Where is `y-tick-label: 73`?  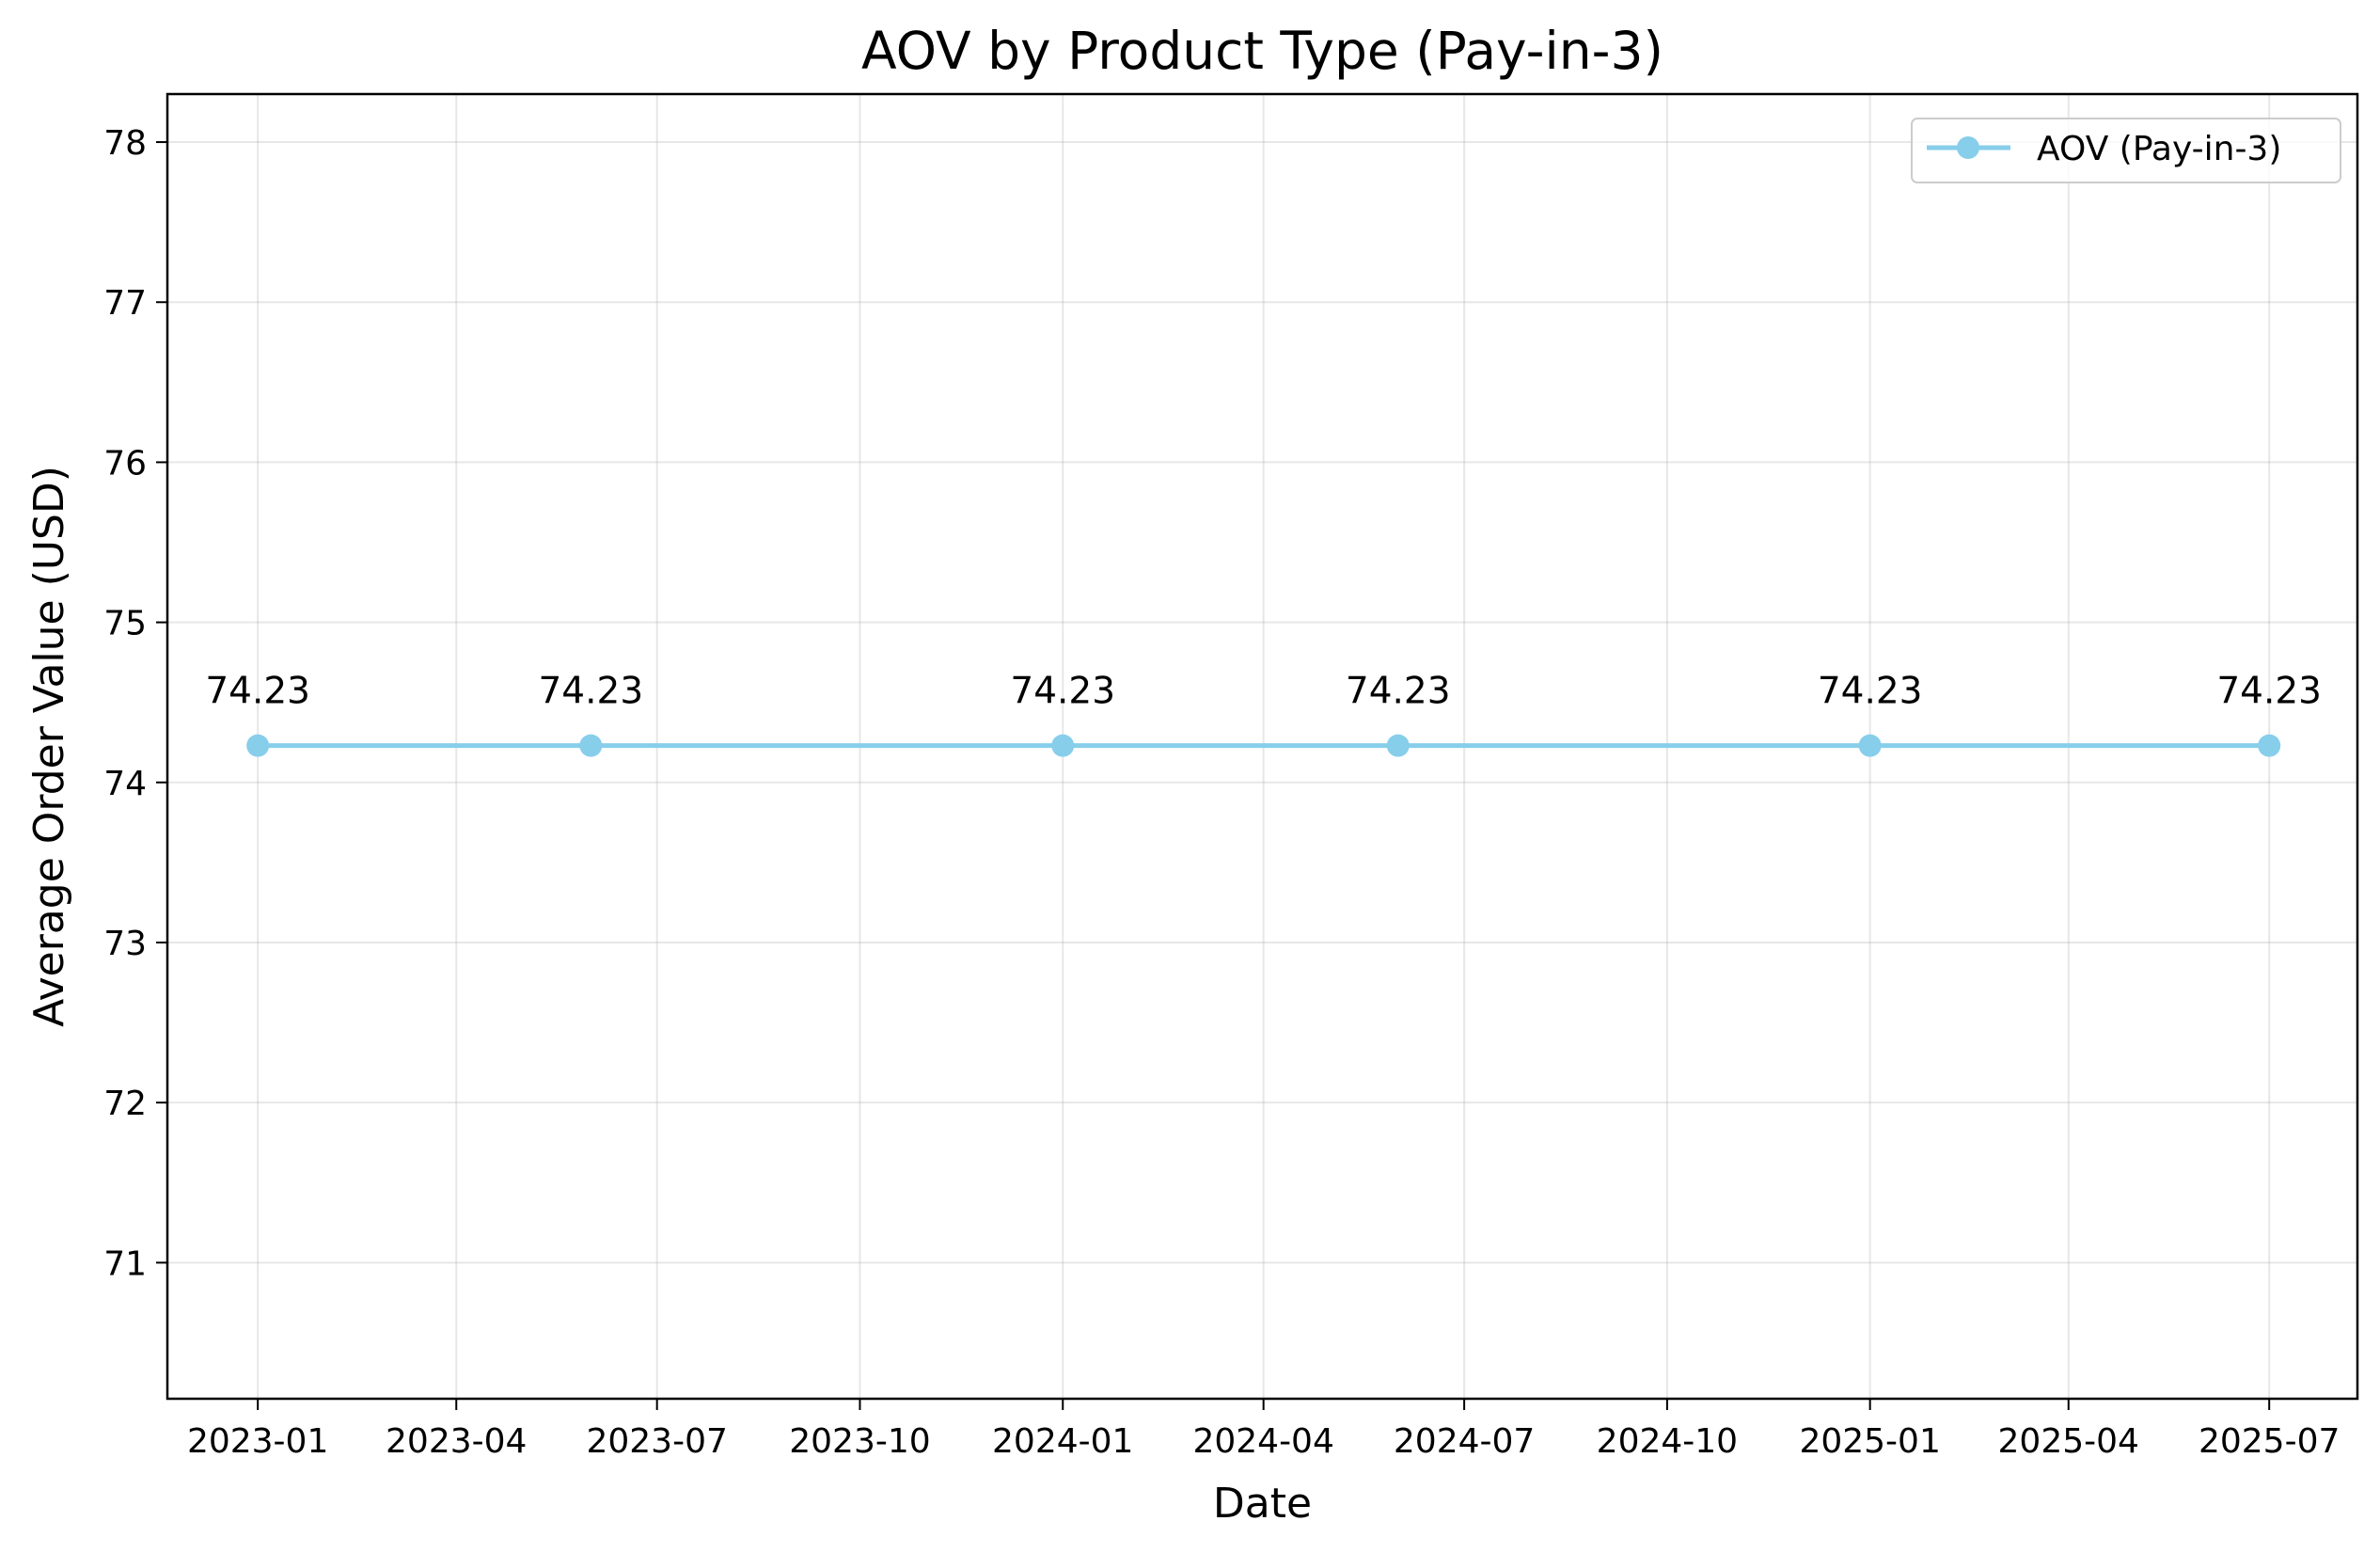
y-tick-label: 73 is located at coordinates (125, 944).